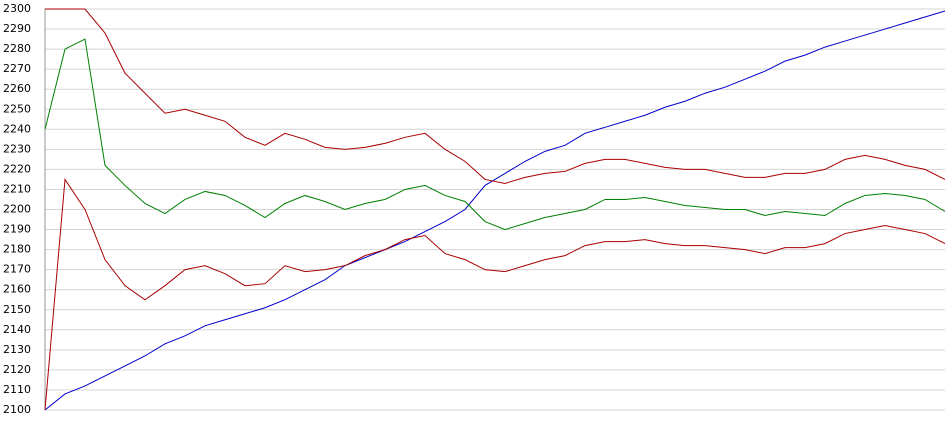 This screenshot has width=950, height=435. What do you see at coordinates (17, 48) in the screenshot?
I see `y-tick-label: 2280` at bounding box center [17, 48].